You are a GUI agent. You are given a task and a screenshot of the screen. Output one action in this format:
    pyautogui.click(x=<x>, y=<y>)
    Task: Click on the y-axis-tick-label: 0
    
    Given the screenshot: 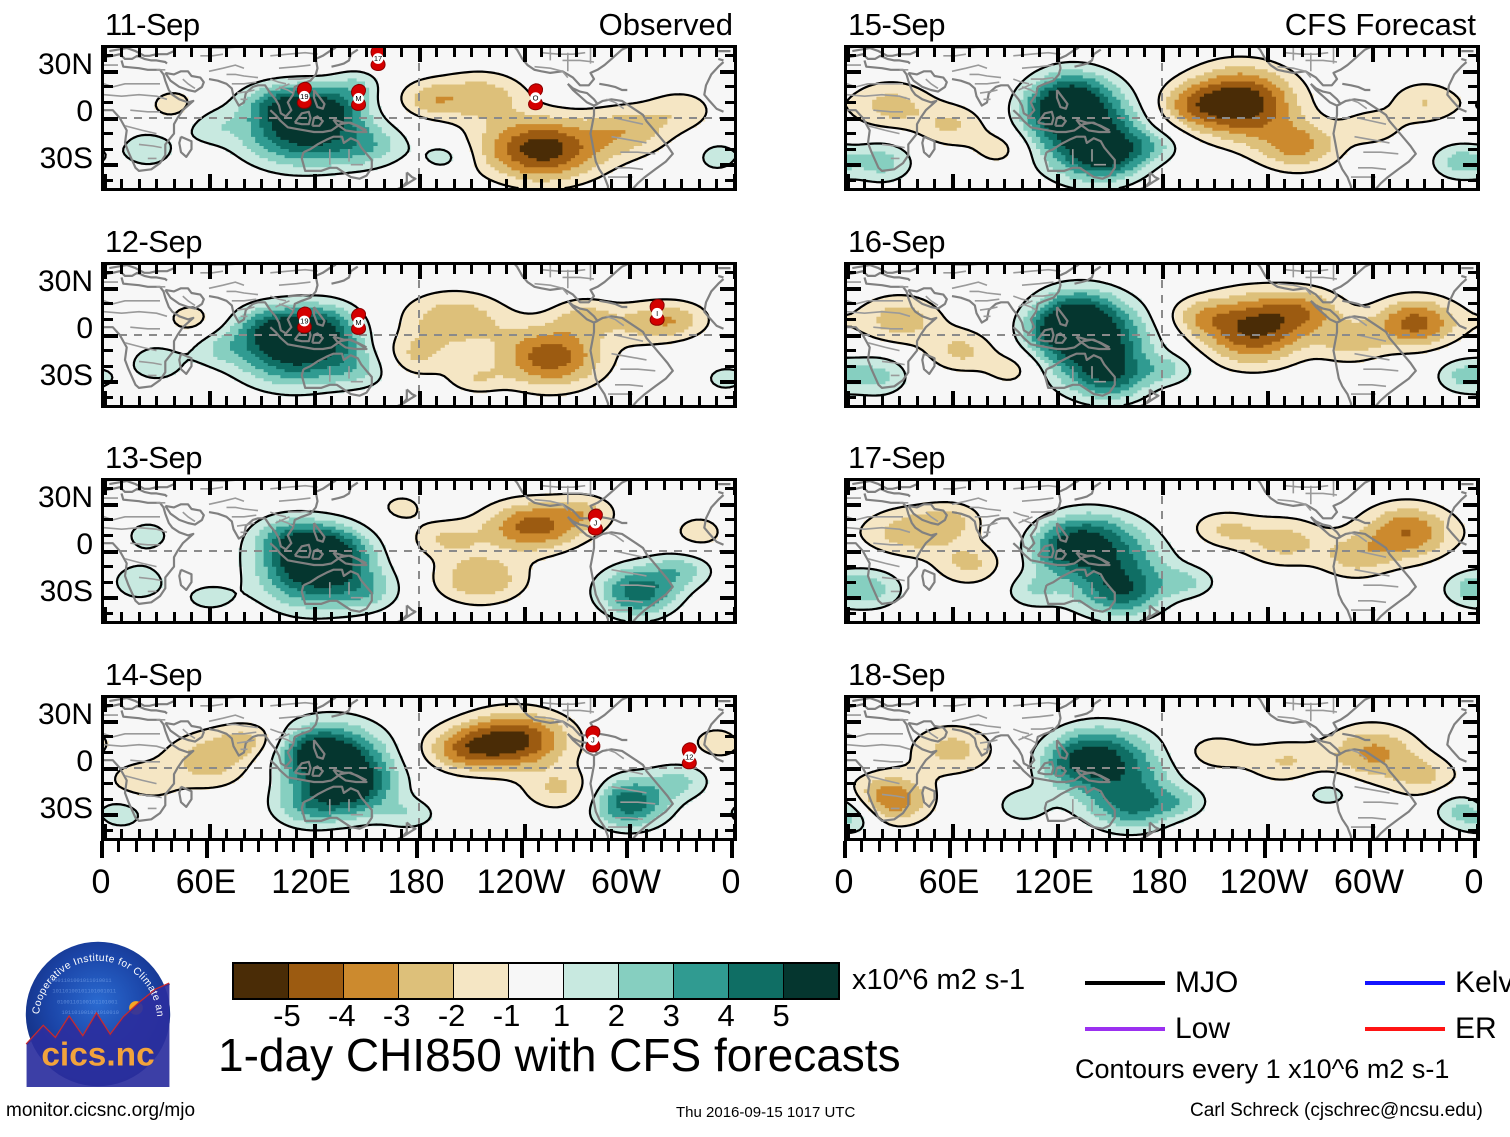 What is the action you would take?
    pyautogui.click(x=84, y=328)
    